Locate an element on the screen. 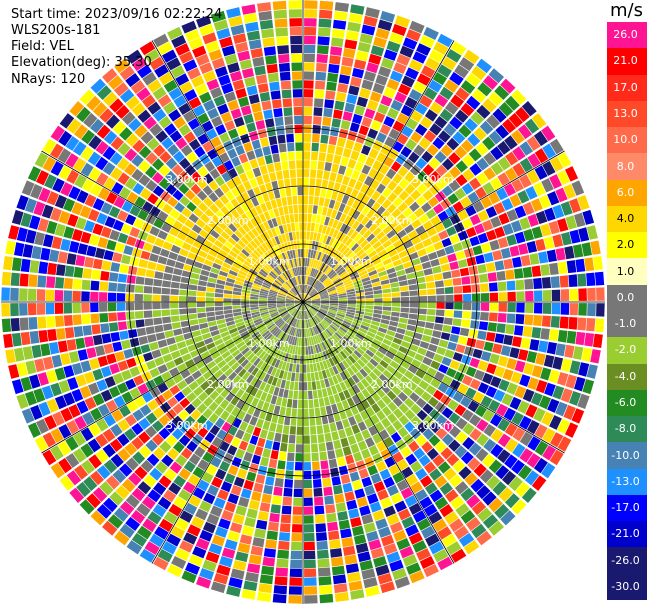 Image resolution: width=647 pixels, height=607 pixels. colorbar-tick-label: 2.0 is located at coordinates (625, 245).